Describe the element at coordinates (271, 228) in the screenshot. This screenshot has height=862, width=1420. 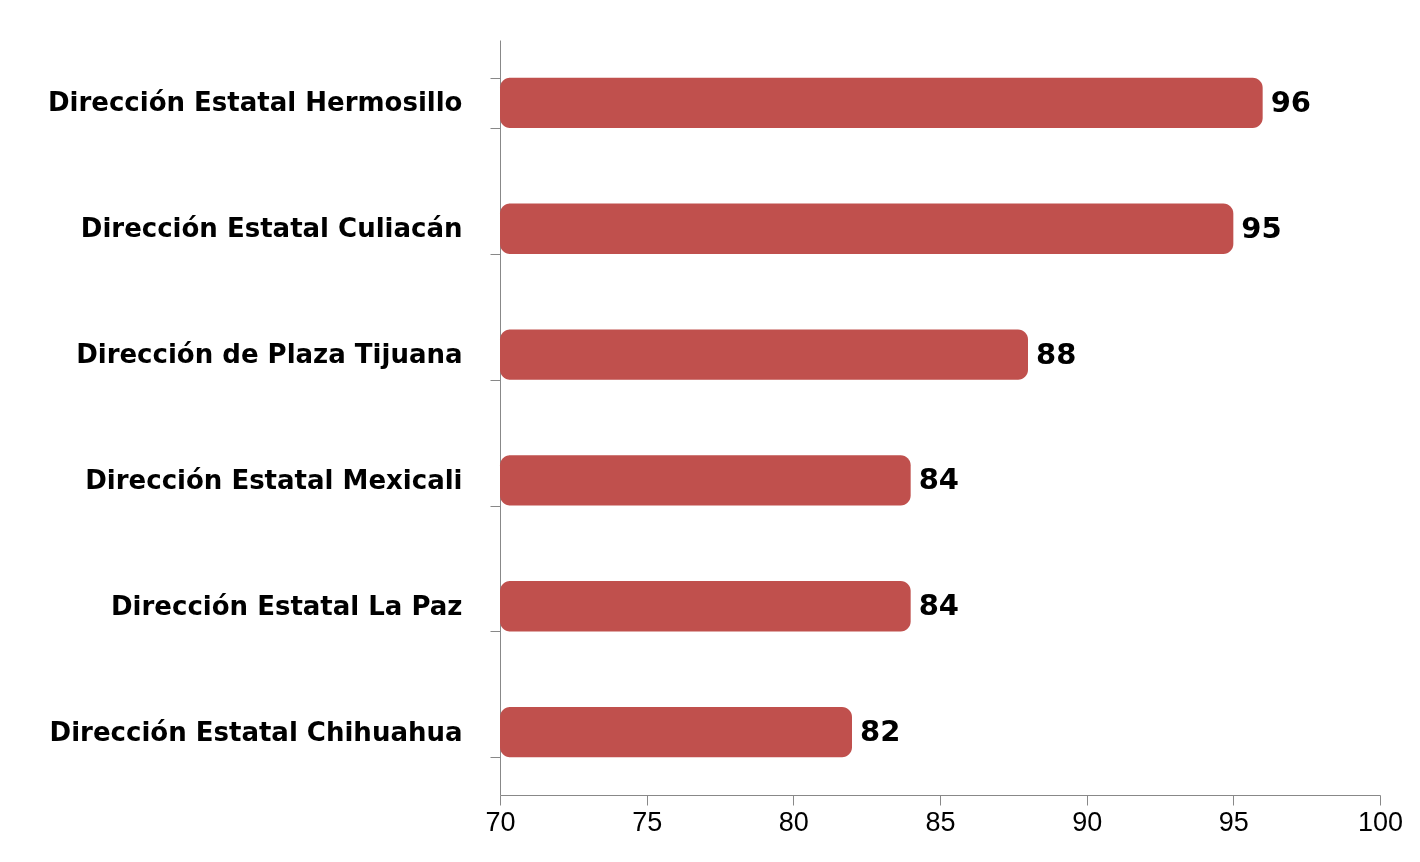
I see `y-tick-label: Dirección Estatal Culiacán` at that location.